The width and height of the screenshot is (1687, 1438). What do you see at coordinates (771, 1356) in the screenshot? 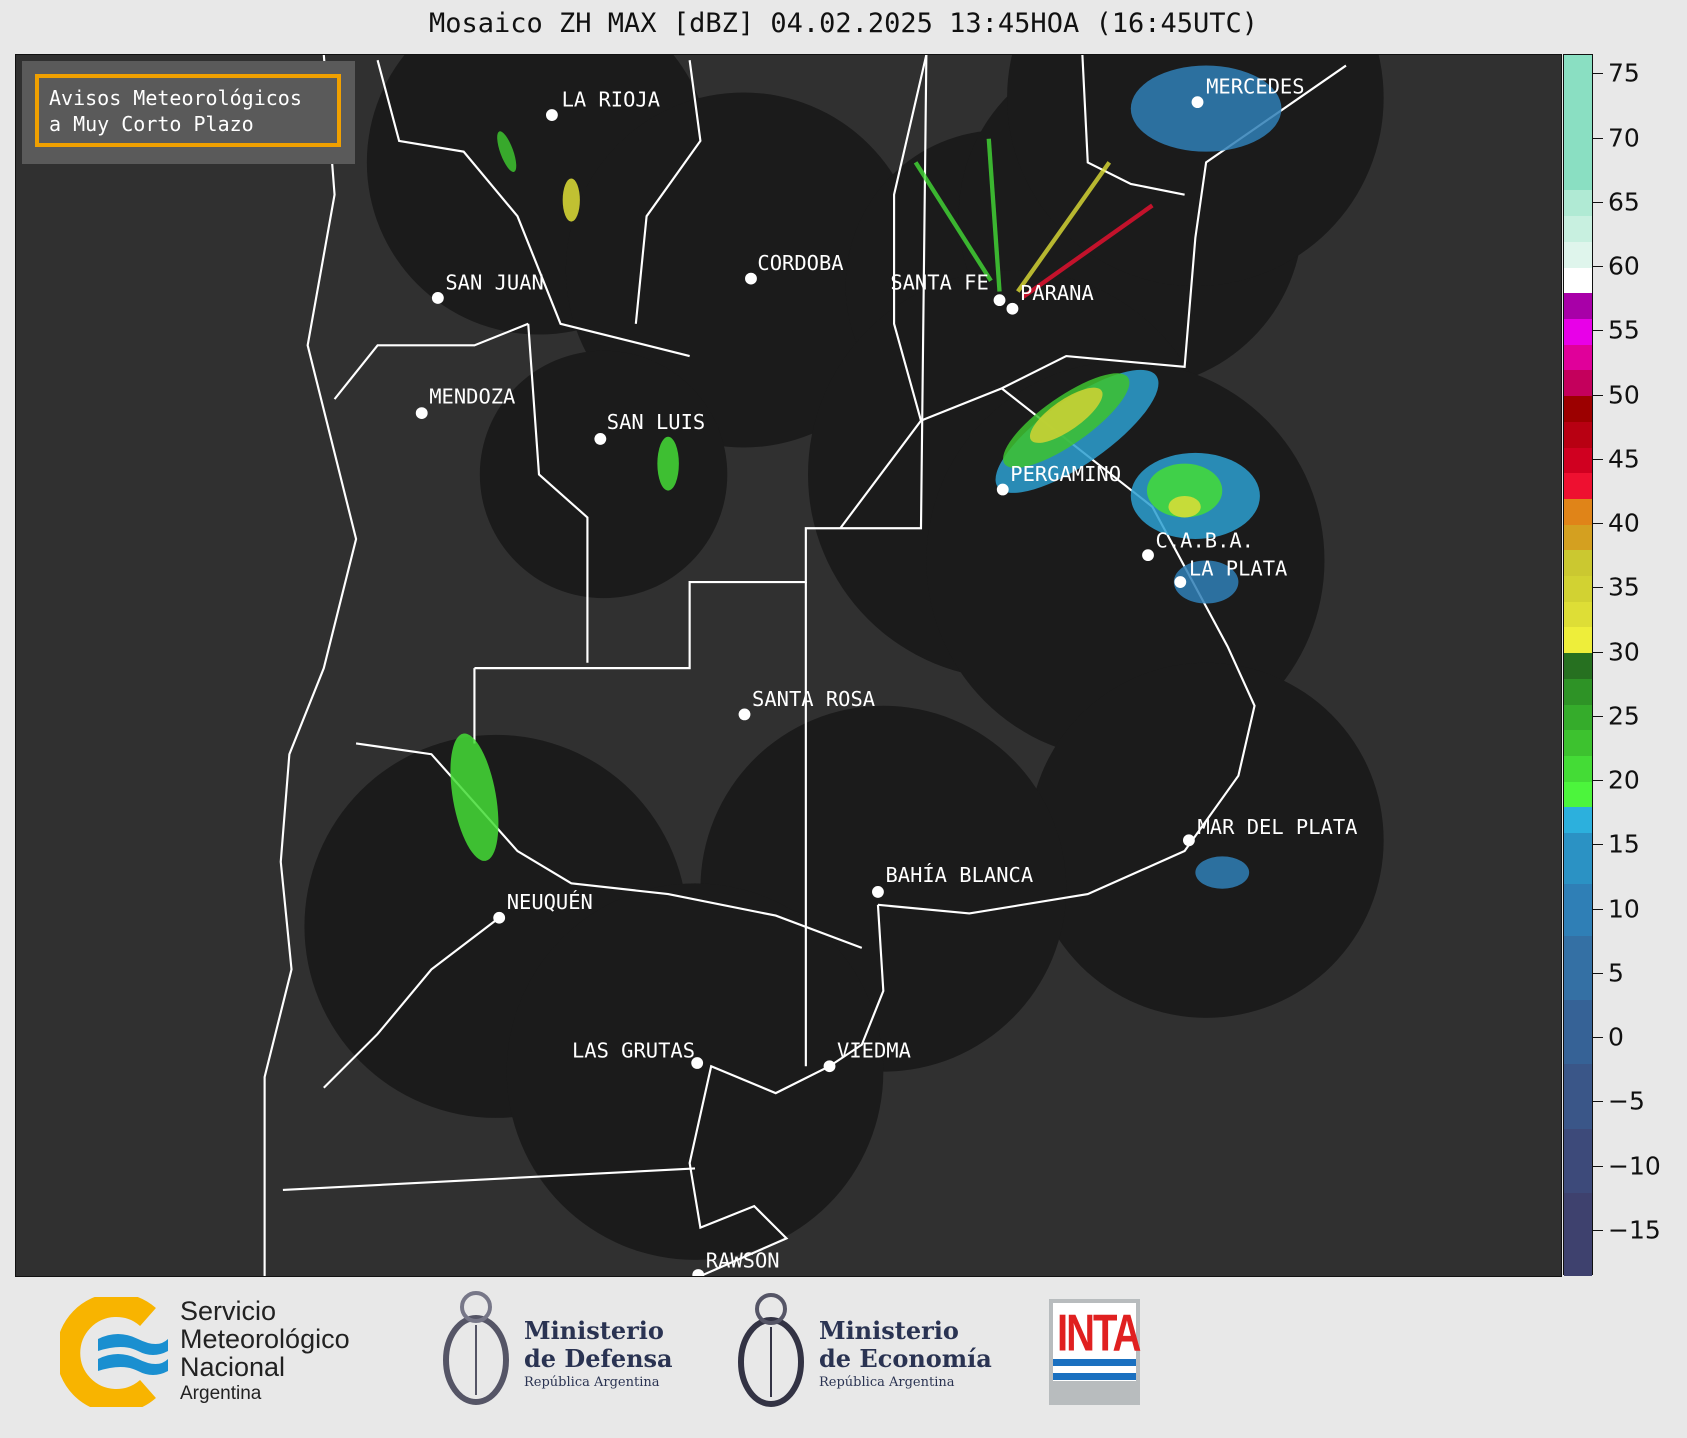
I see `coat-of-arms-icon` at bounding box center [771, 1356].